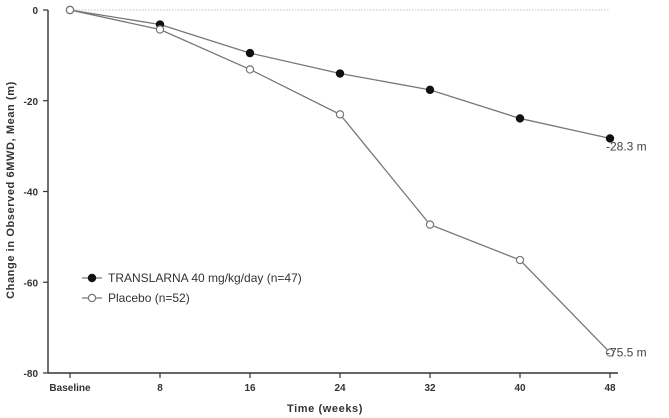  Describe the element at coordinates (31, 283) in the screenshot. I see `y-tick-label: -60` at that location.